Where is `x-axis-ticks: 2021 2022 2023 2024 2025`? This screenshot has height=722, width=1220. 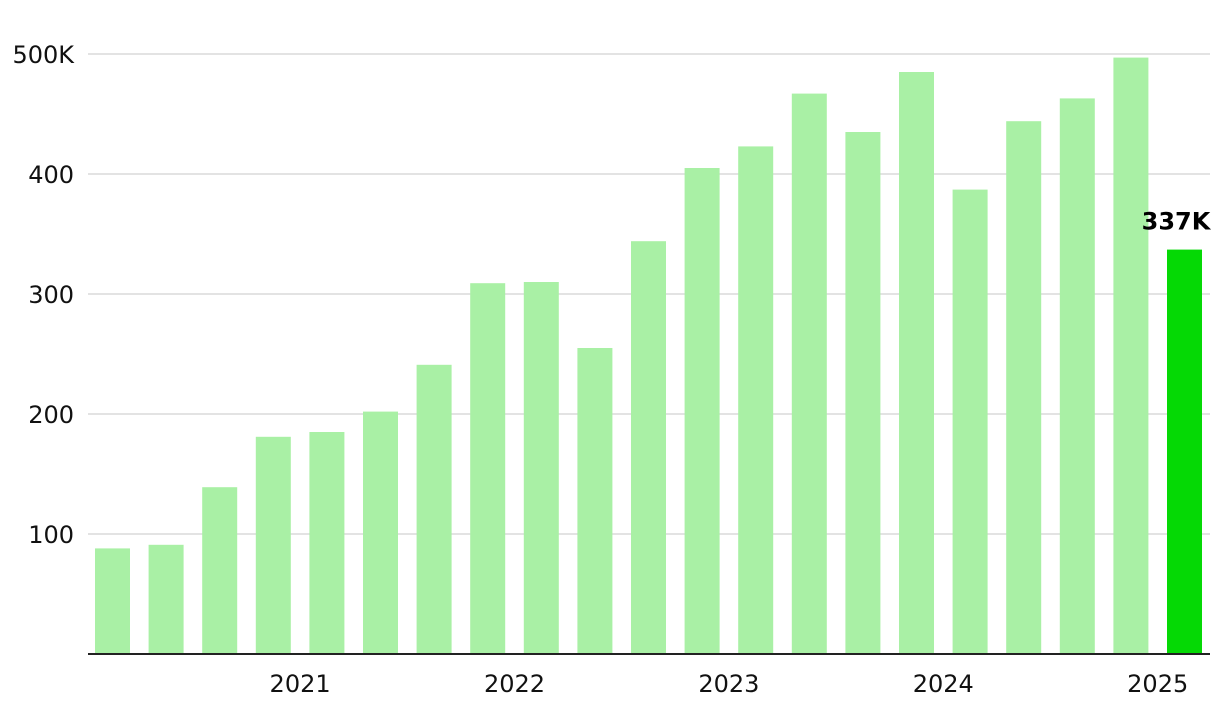
x-axis-ticks: 2021 2022 2023 2024 2025 is located at coordinates (729, 684).